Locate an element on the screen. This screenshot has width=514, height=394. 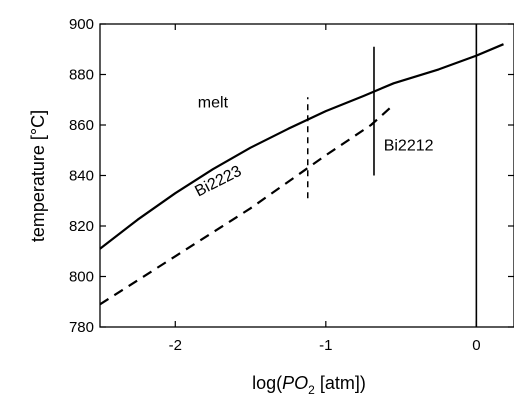
y-tick-label: 880 is located at coordinates (81, 75).